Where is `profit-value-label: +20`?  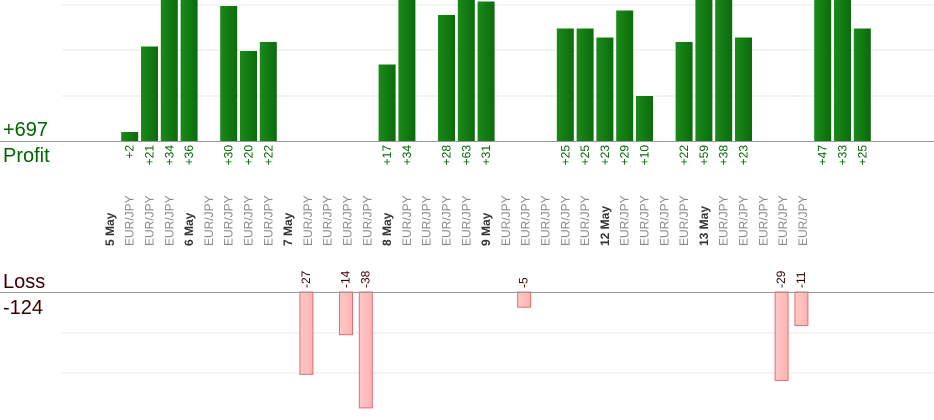
profit-value-label: +20 is located at coordinates (249, 155).